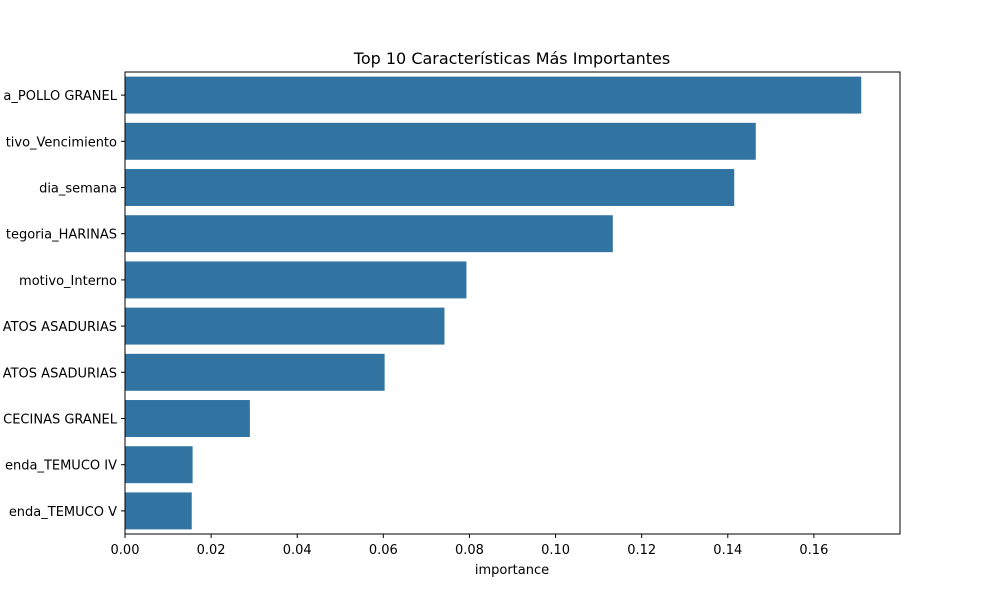 This screenshot has width=1000, height=600. What do you see at coordinates (555, 550) in the screenshot?
I see `x-tick-label: 0.10` at bounding box center [555, 550].